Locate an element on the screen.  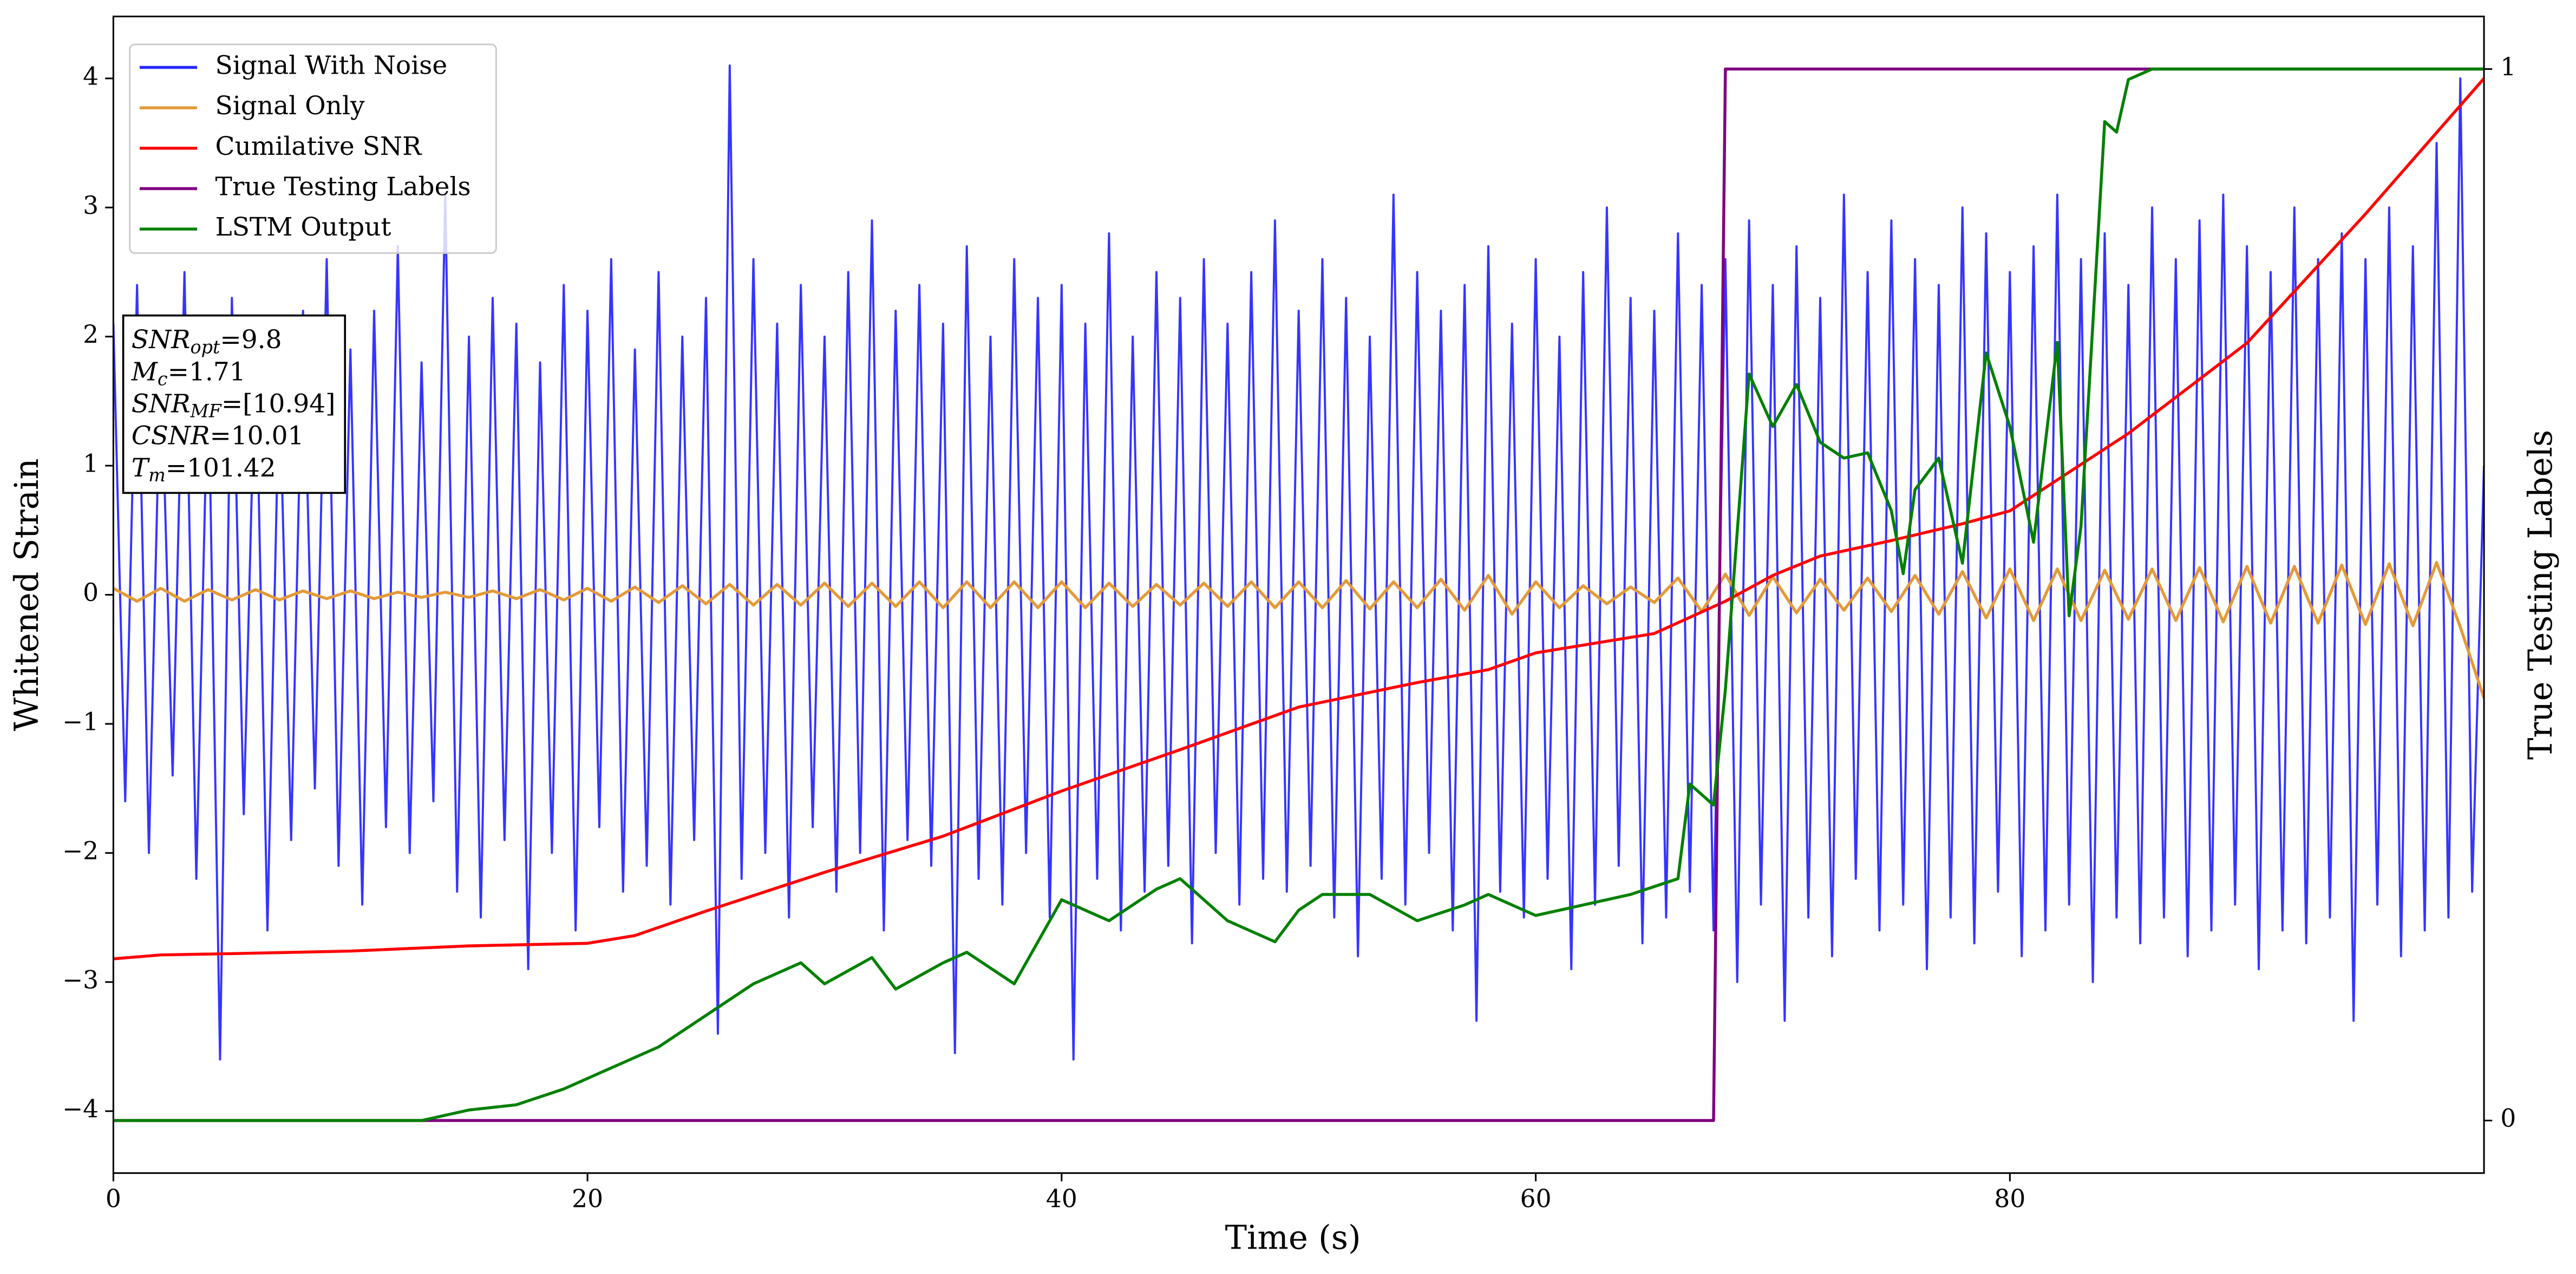
legend-label: True Testing Labels is located at coordinates (343, 186).